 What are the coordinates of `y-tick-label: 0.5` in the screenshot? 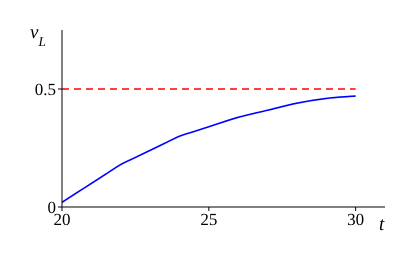 It's located at (45, 90).